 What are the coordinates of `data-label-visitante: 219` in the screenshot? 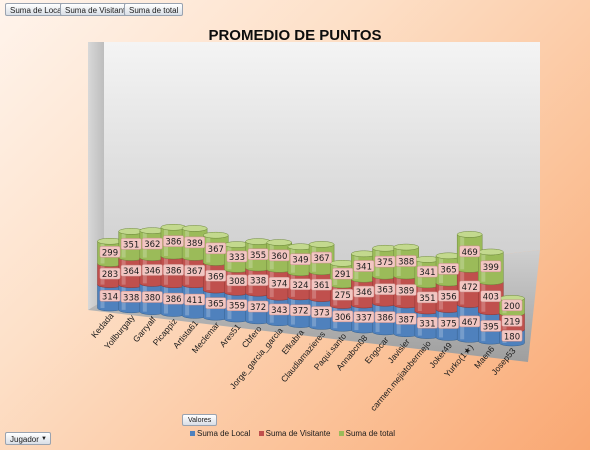 It's located at (512, 322).